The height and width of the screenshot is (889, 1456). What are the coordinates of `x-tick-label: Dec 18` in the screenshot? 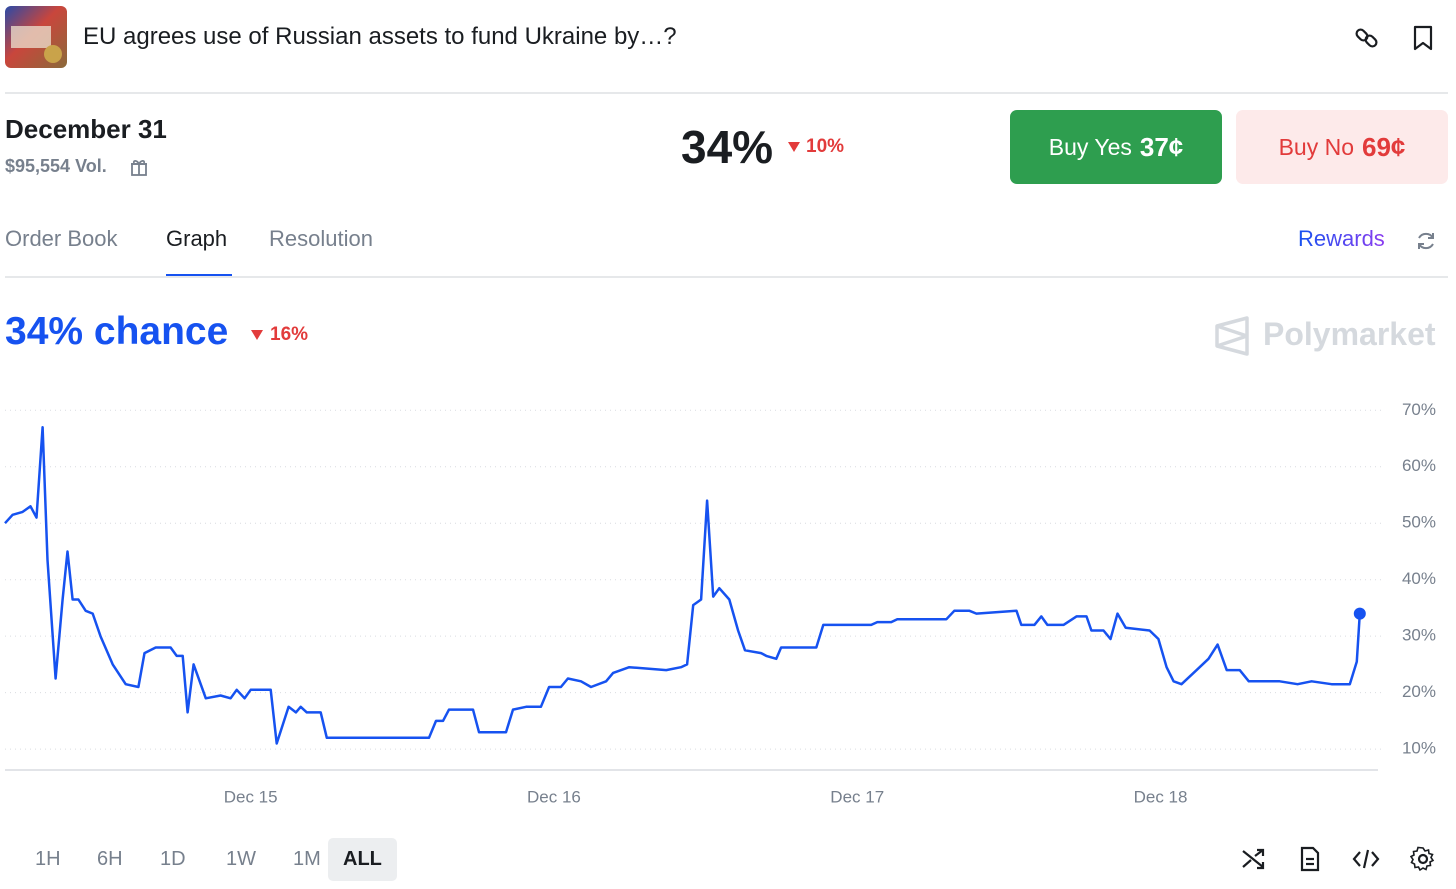 It's located at (1161, 796).